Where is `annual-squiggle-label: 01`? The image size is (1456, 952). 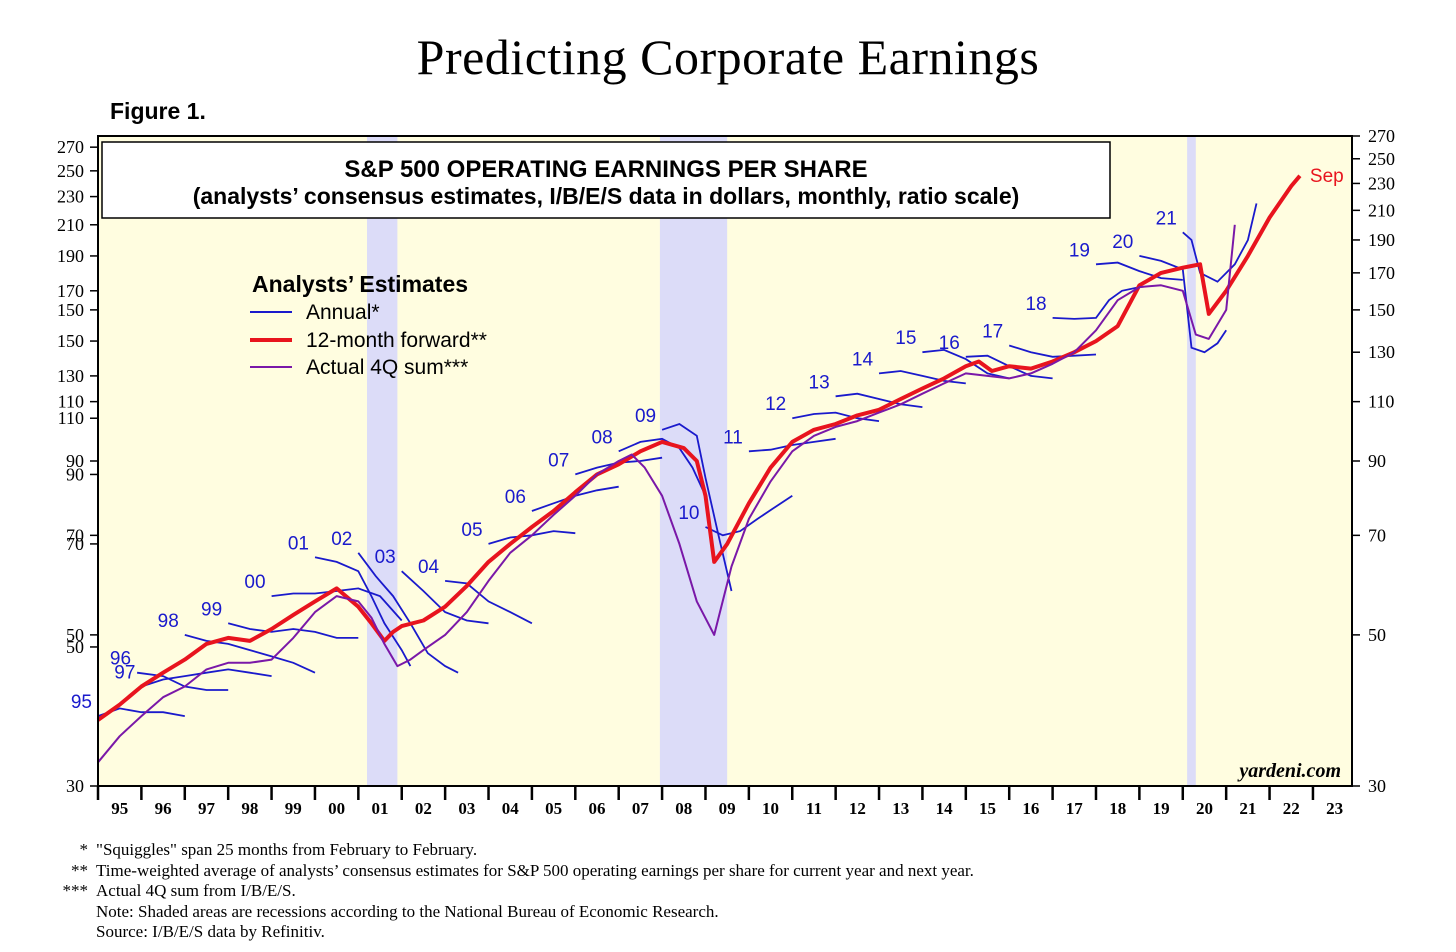
annual-squiggle-label: 01 is located at coordinates (298, 543).